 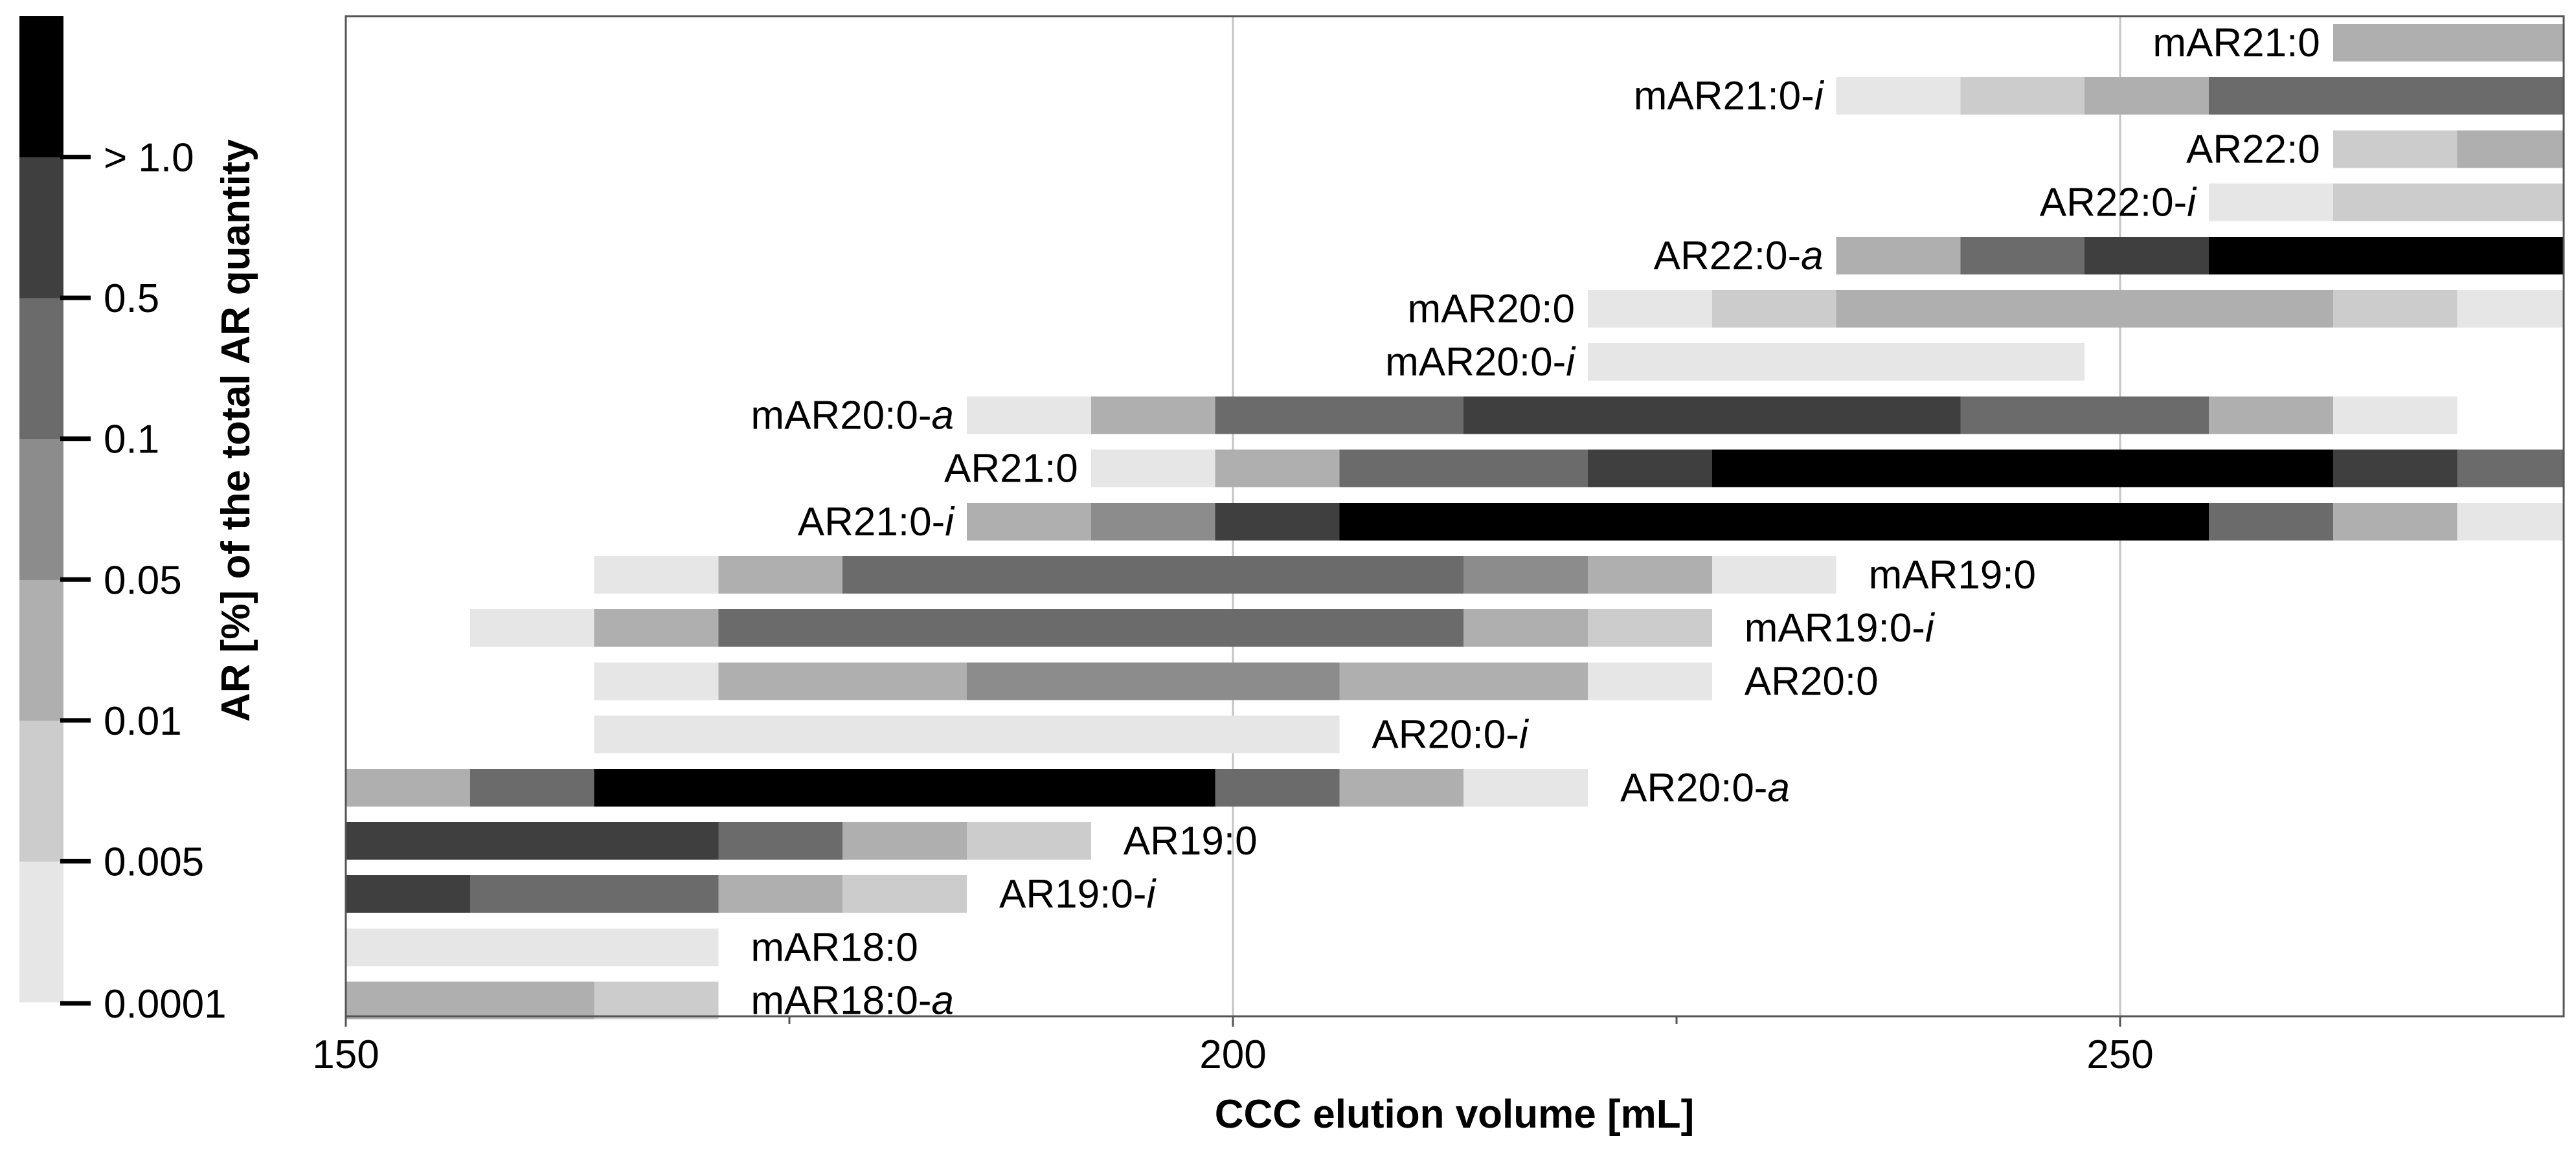 I want to click on series-label: mAR21:0, so click(x=2236, y=43).